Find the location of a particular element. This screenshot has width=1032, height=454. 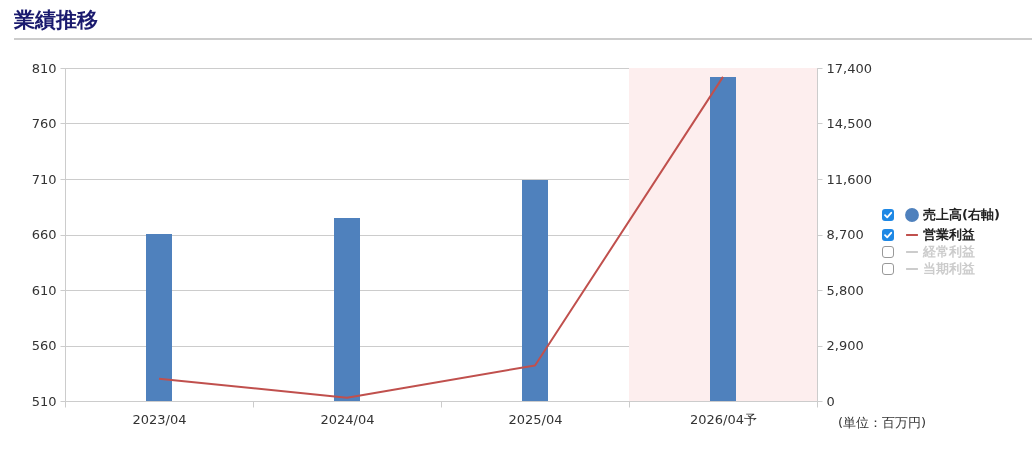

y2-tick-label: 0 is located at coordinates (830, 401).